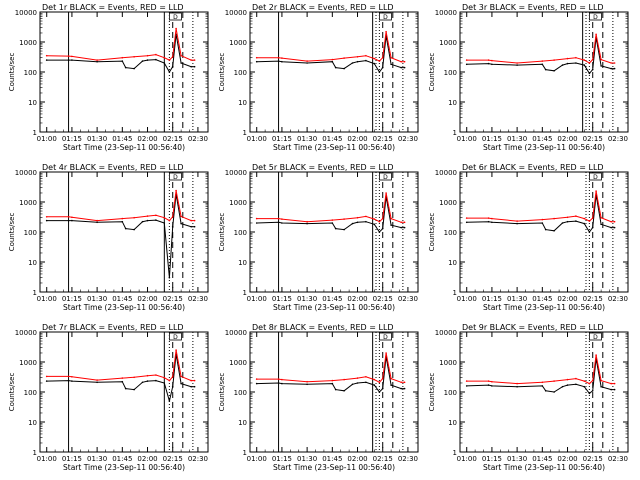 This screenshot has width=640, height=480. I want to click on y-tick-label: 100, so click(30, 233).